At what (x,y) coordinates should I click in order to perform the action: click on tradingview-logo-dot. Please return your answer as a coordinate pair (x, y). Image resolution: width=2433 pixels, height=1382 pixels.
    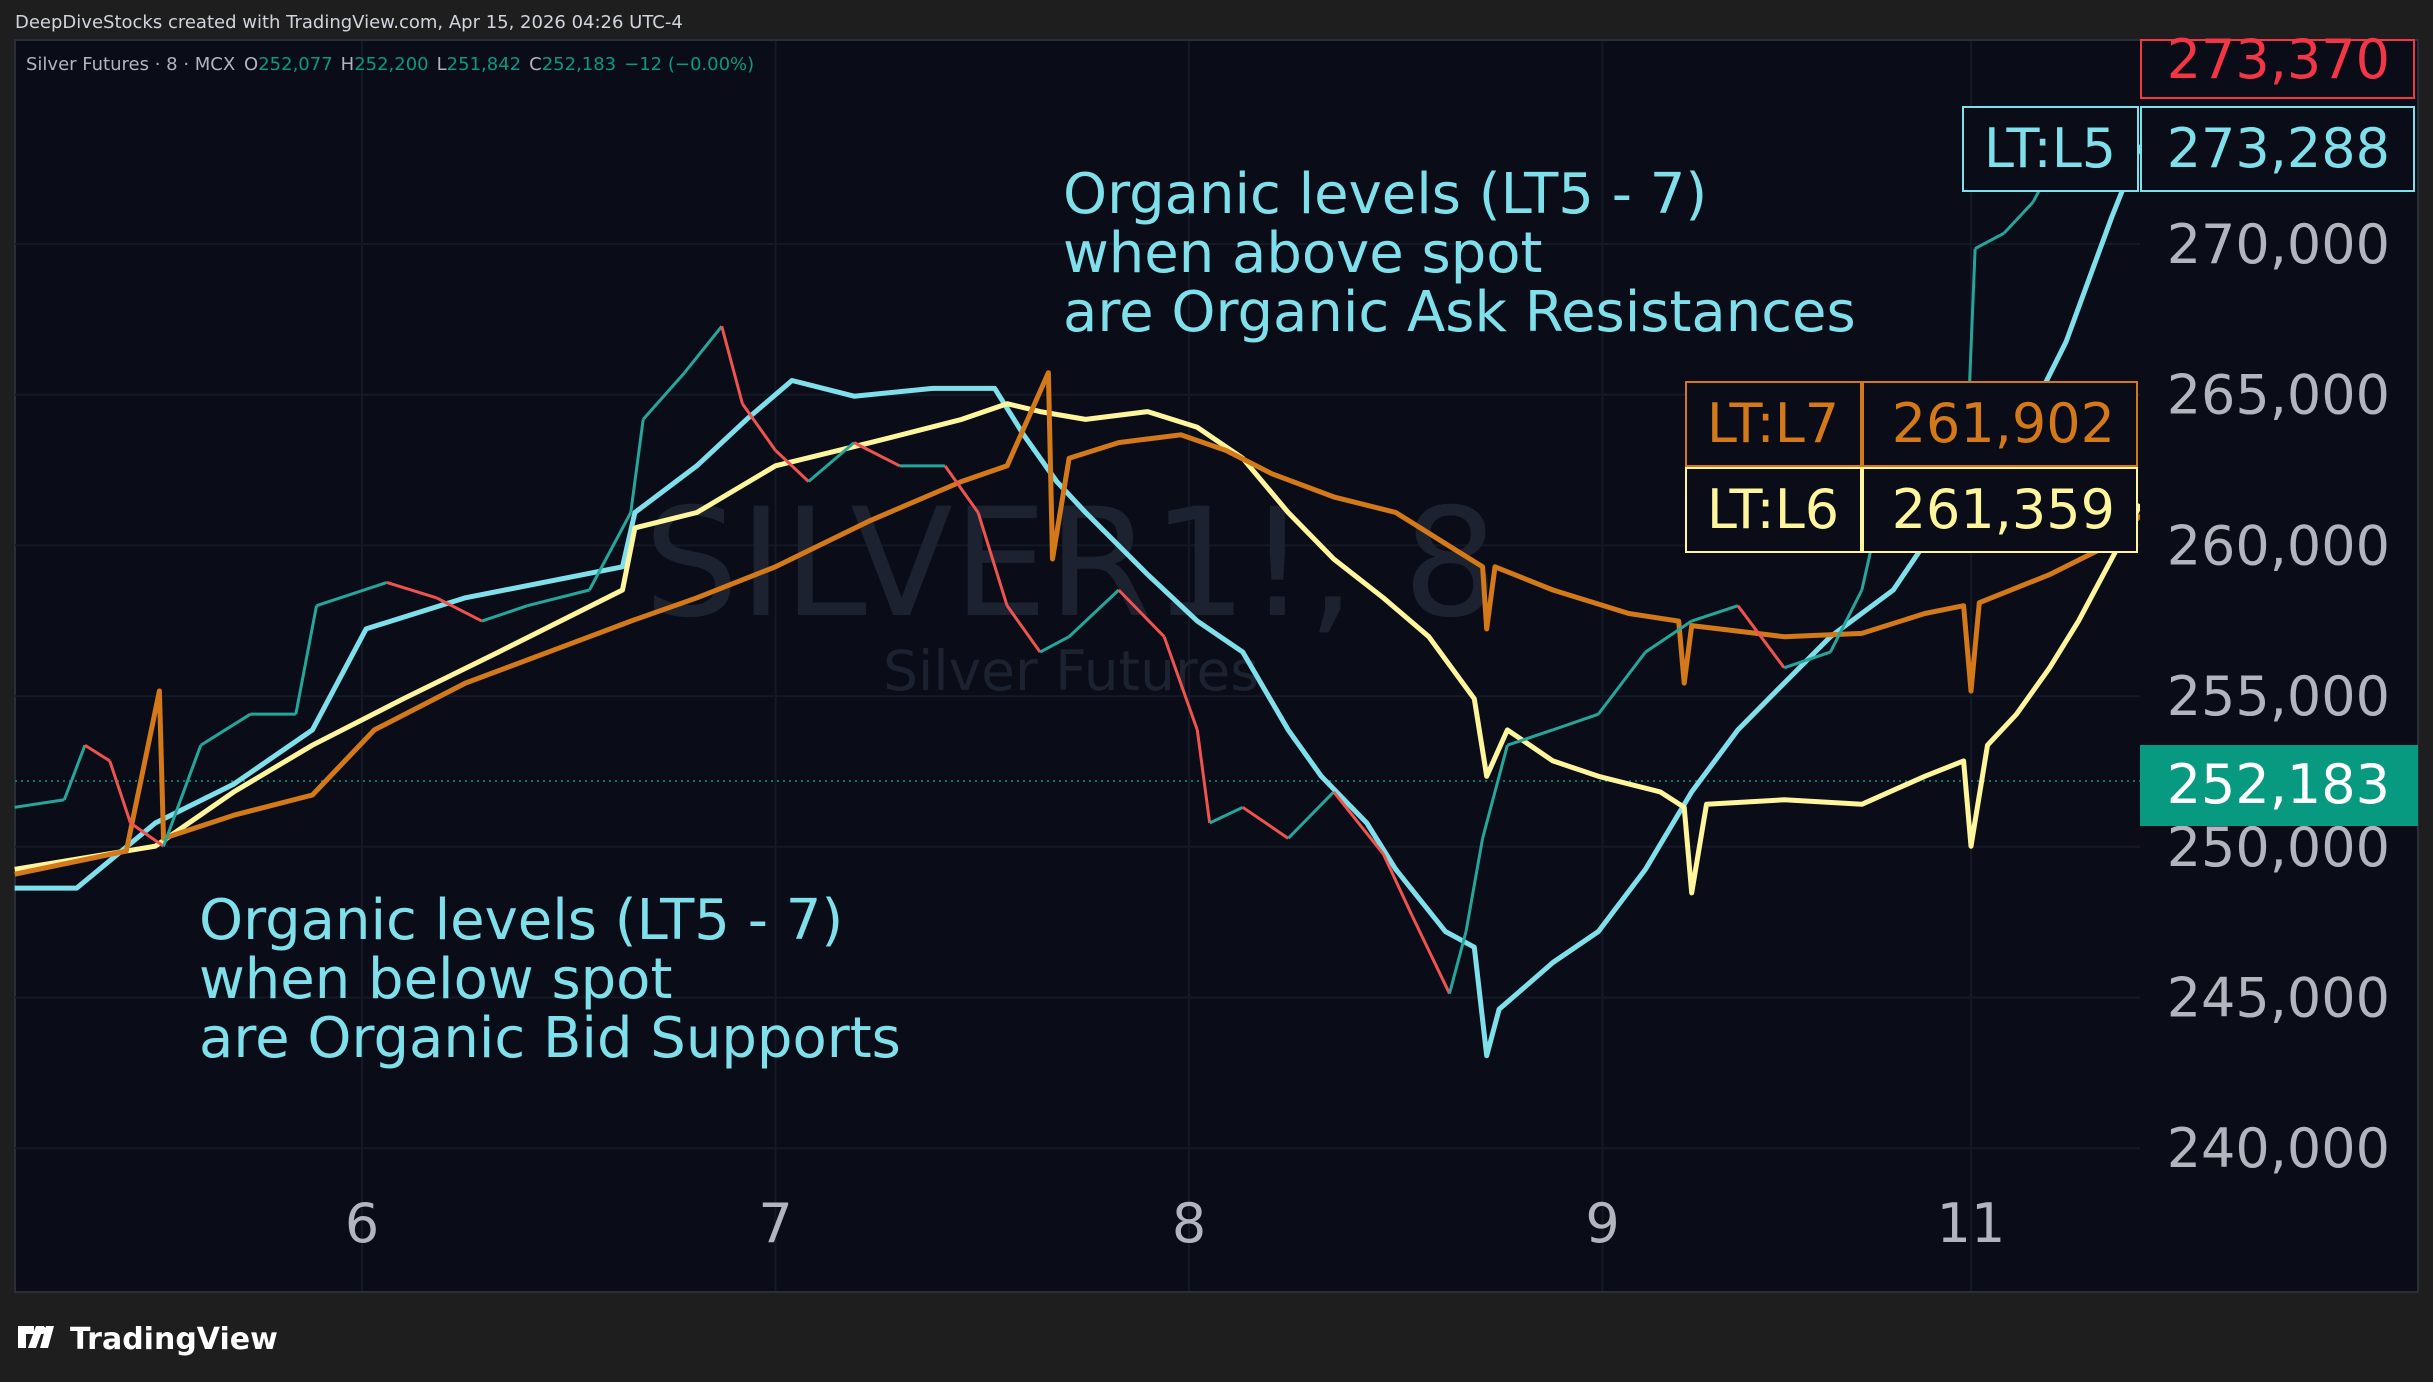
    Looking at the image, I should click on (42, 1330).